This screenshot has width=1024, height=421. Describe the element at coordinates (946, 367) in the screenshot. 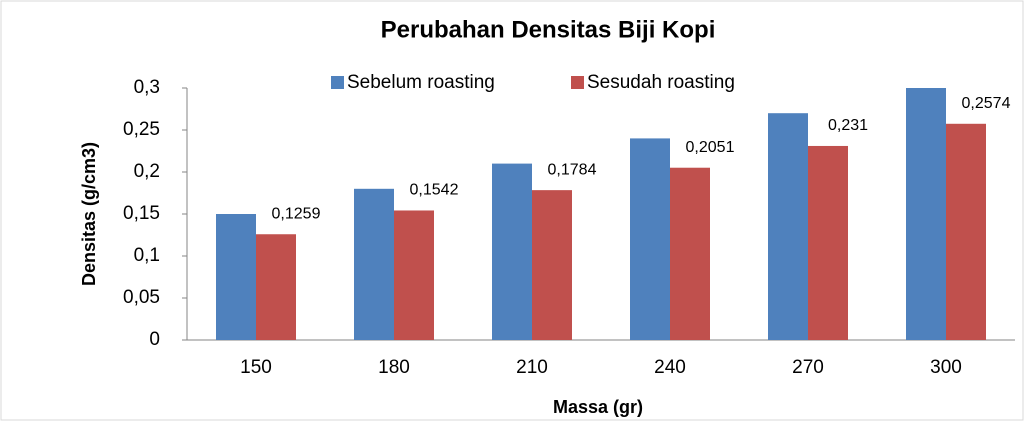

I see `x-tick-label: 300` at that location.